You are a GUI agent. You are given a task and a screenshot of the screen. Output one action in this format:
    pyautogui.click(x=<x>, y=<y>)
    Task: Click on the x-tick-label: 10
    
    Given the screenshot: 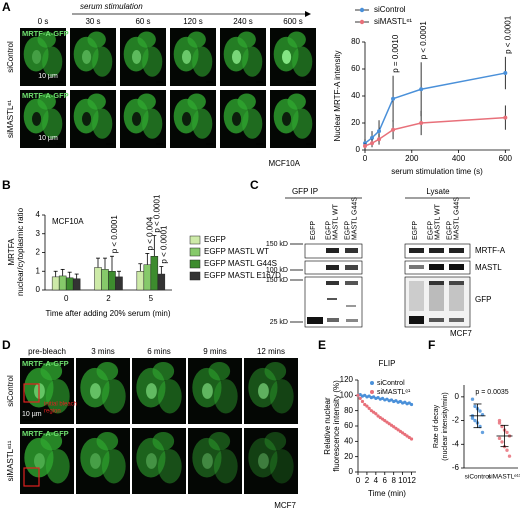 What is the action you would take?
    pyautogui.click(x=402, y=480)
    